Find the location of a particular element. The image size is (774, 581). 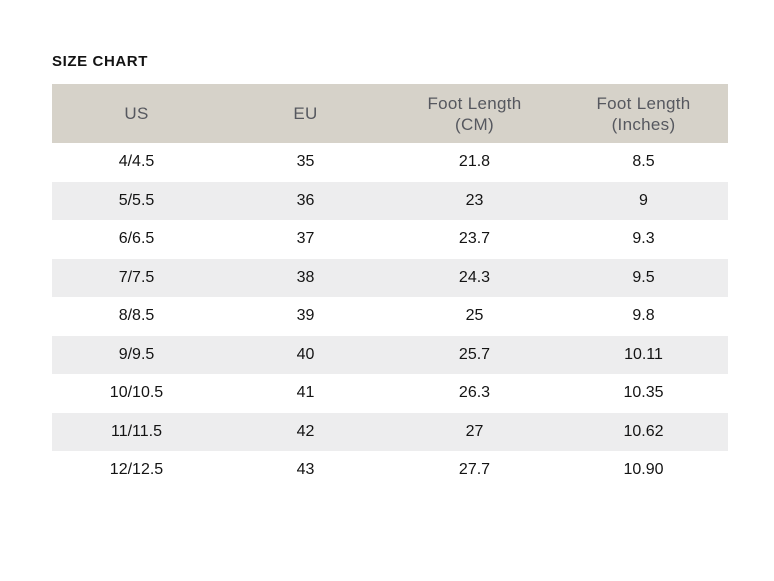

cell-foot-length-cm: 23.7 is located at coordinates (474, 239).